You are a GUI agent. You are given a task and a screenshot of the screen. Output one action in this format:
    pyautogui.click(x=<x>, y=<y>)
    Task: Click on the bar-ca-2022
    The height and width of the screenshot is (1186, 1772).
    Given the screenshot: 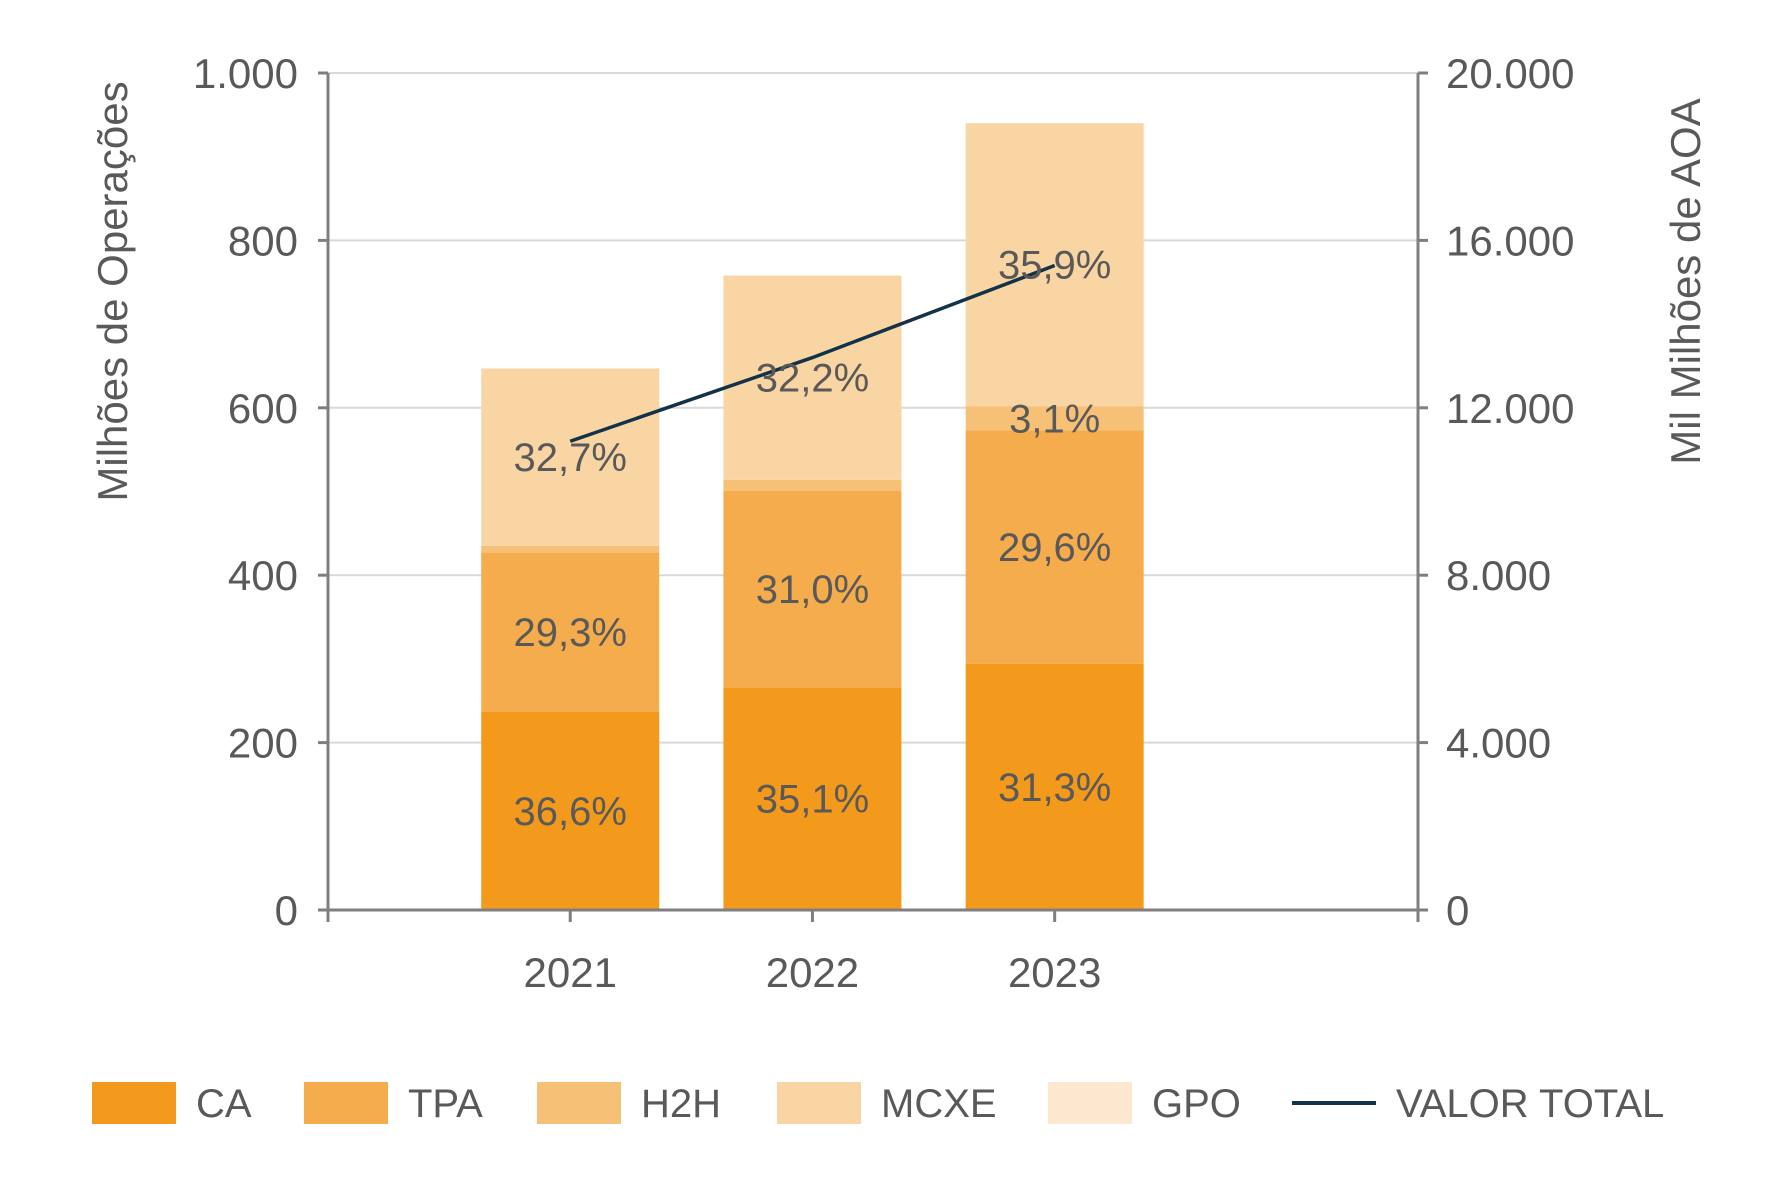 What is the action you would take?
    pyautogui.click(x=812, y=798)
    